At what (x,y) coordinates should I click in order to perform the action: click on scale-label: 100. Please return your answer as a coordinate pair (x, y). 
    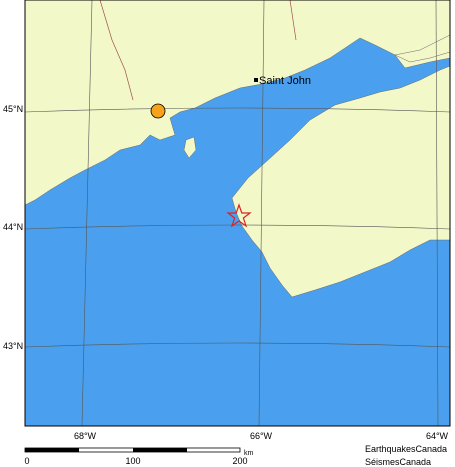
    Looking at the image, I should click on (132, 461).